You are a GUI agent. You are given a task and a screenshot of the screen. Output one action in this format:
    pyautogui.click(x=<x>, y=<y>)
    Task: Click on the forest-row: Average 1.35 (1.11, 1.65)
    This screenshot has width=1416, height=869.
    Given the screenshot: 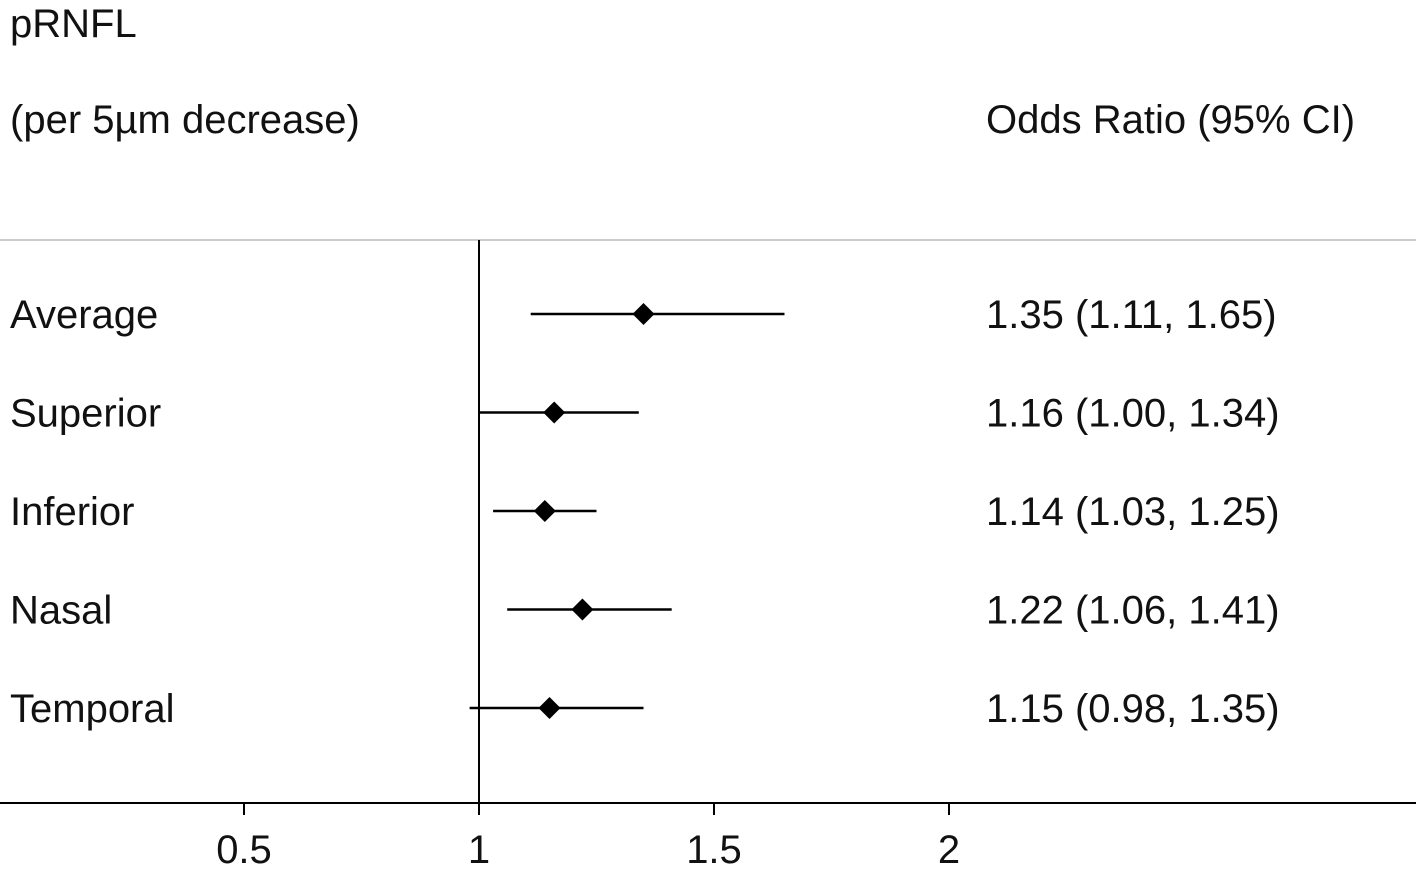 What is the action you would take?
    pyautogui.click(x=643, y=315)
    